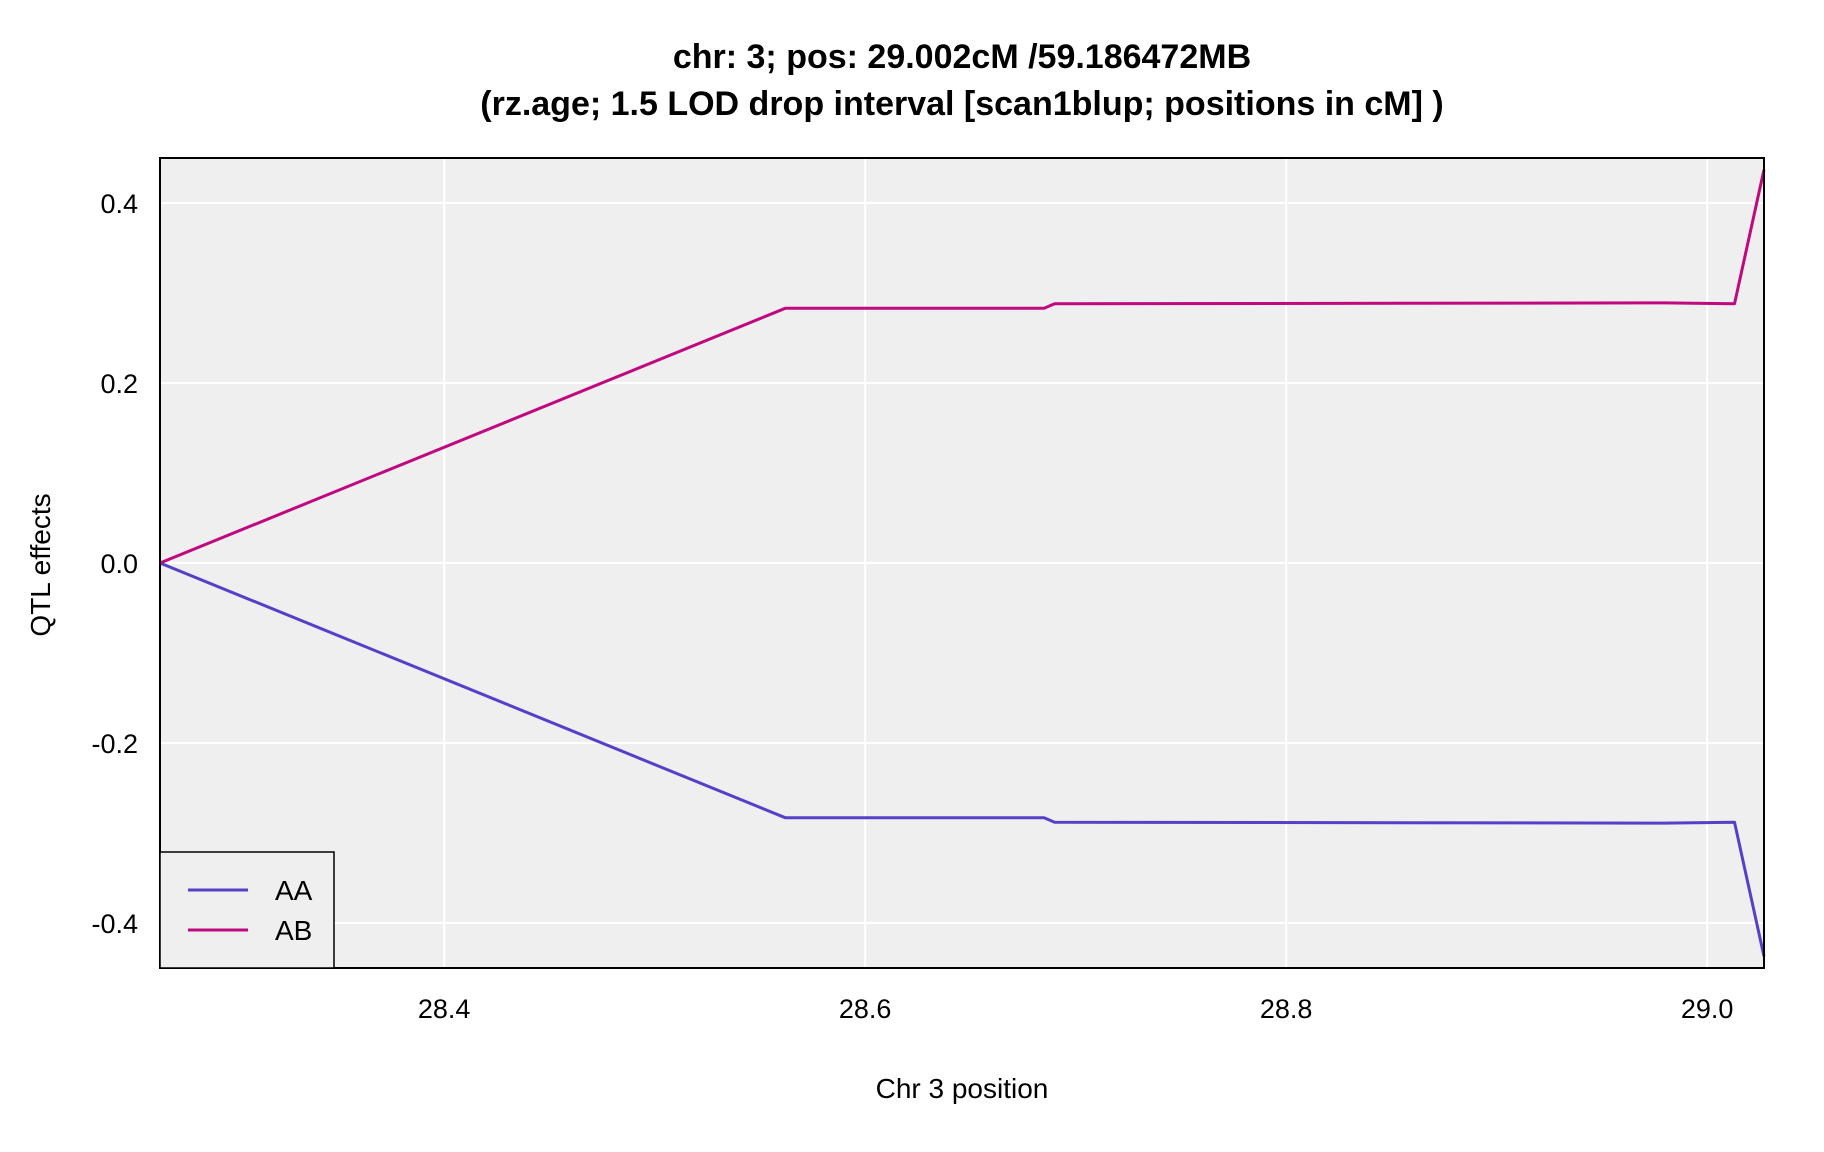 The width and height of the screenshot is (1824, 1152). Describe the element at coordinates (444, 1009) in the screenshot. I see `x-tick-label: 28.4` at that location.